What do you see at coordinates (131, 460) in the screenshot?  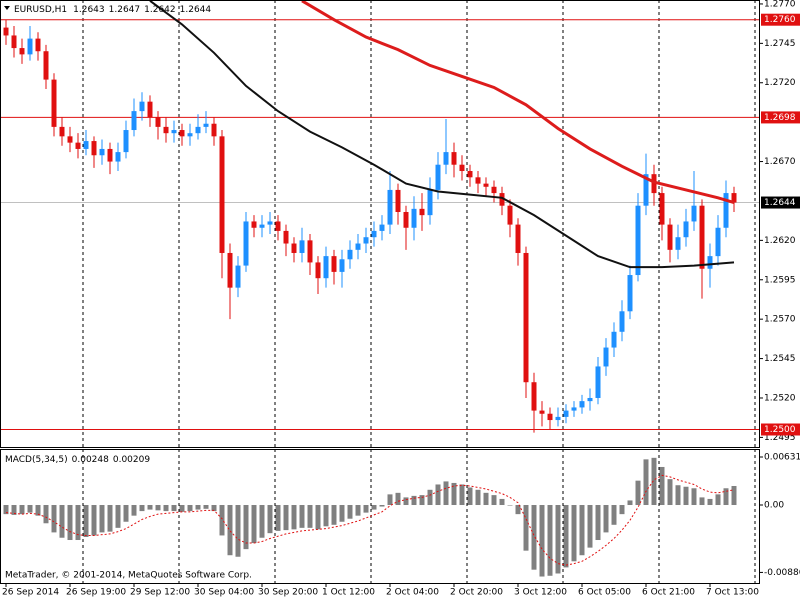 I see `signal-value: 0.00209` at bounding box center [131, 460].